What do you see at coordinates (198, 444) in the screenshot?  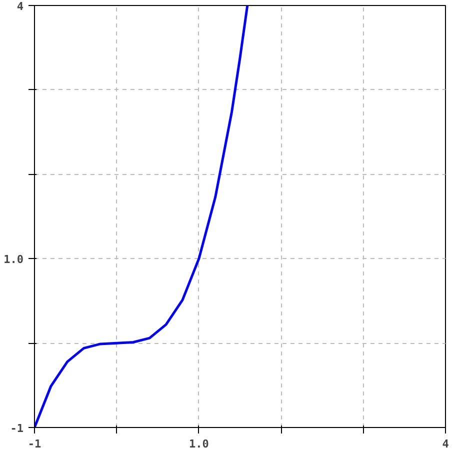 I see `x-tick-label: 1.0` at bounding box center [198, 444].